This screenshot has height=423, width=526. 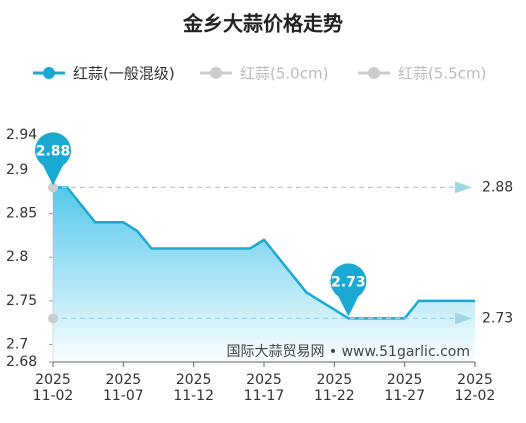 What do you see at coordinates (193, 388) in the screenshot?
I see `x-tick-label: 2025 11-12` at bounding box center [193, 388].